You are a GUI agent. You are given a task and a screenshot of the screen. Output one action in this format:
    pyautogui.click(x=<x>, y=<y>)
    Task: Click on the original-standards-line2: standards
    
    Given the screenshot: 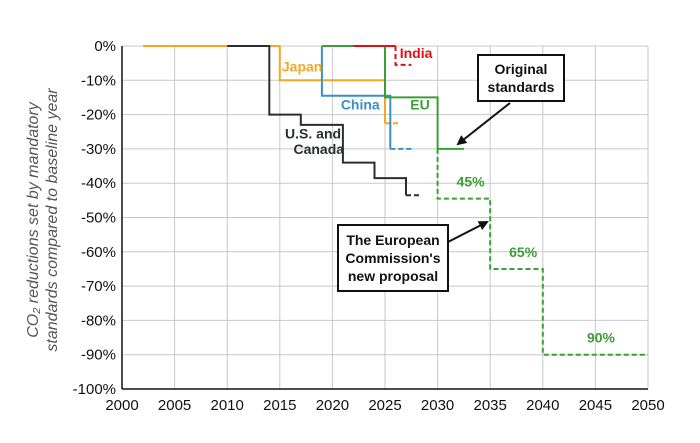 What is the action you would take?
    pyautogui.click(x=521, y=87)
    